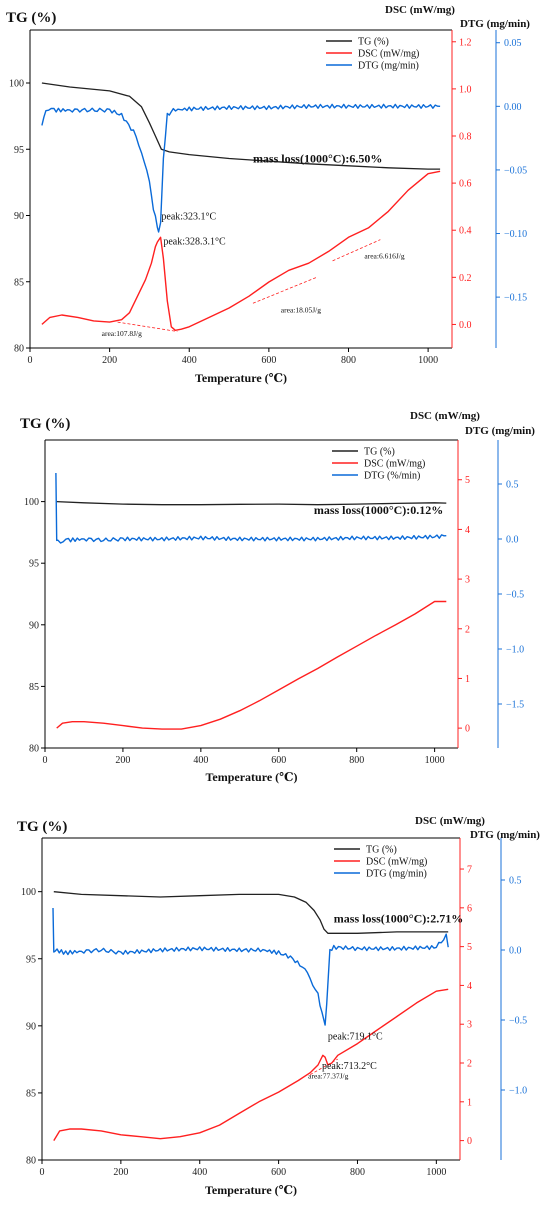  I want to click on mass-loss-annotation: mass loss(1000°C):6.50%, so click(317, 159).